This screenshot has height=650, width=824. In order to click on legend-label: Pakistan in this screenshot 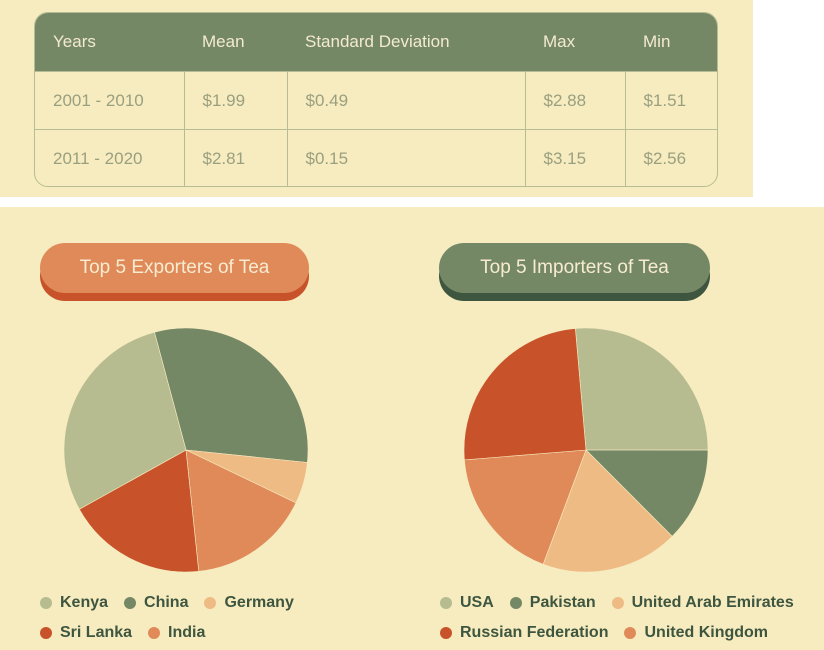, I will do `click(562, 602)`.